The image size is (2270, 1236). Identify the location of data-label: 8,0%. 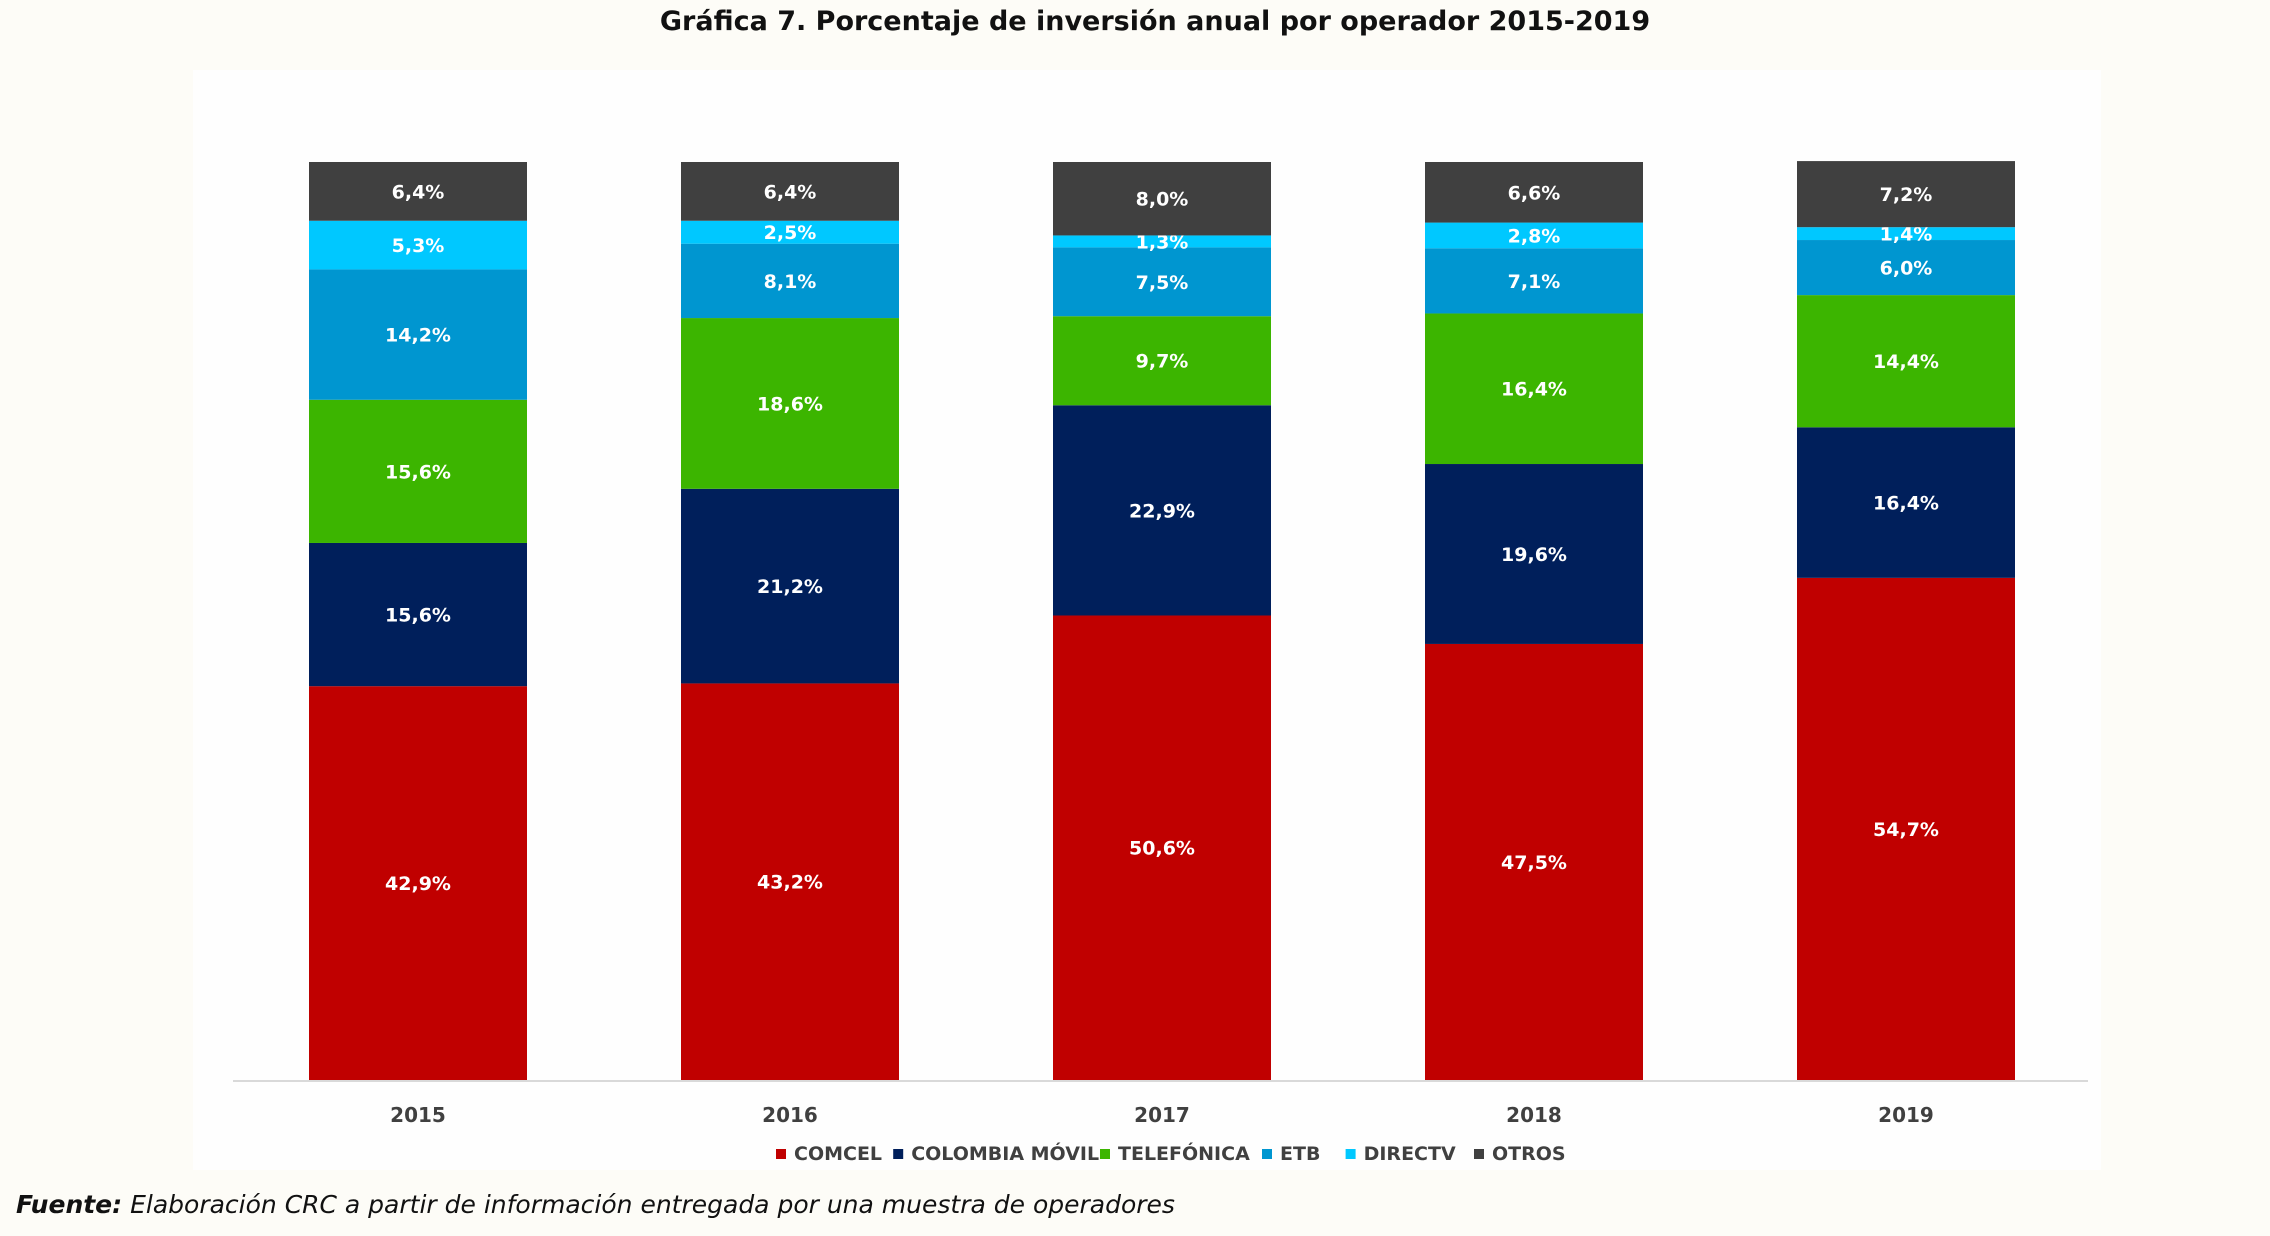
(1162, 200).